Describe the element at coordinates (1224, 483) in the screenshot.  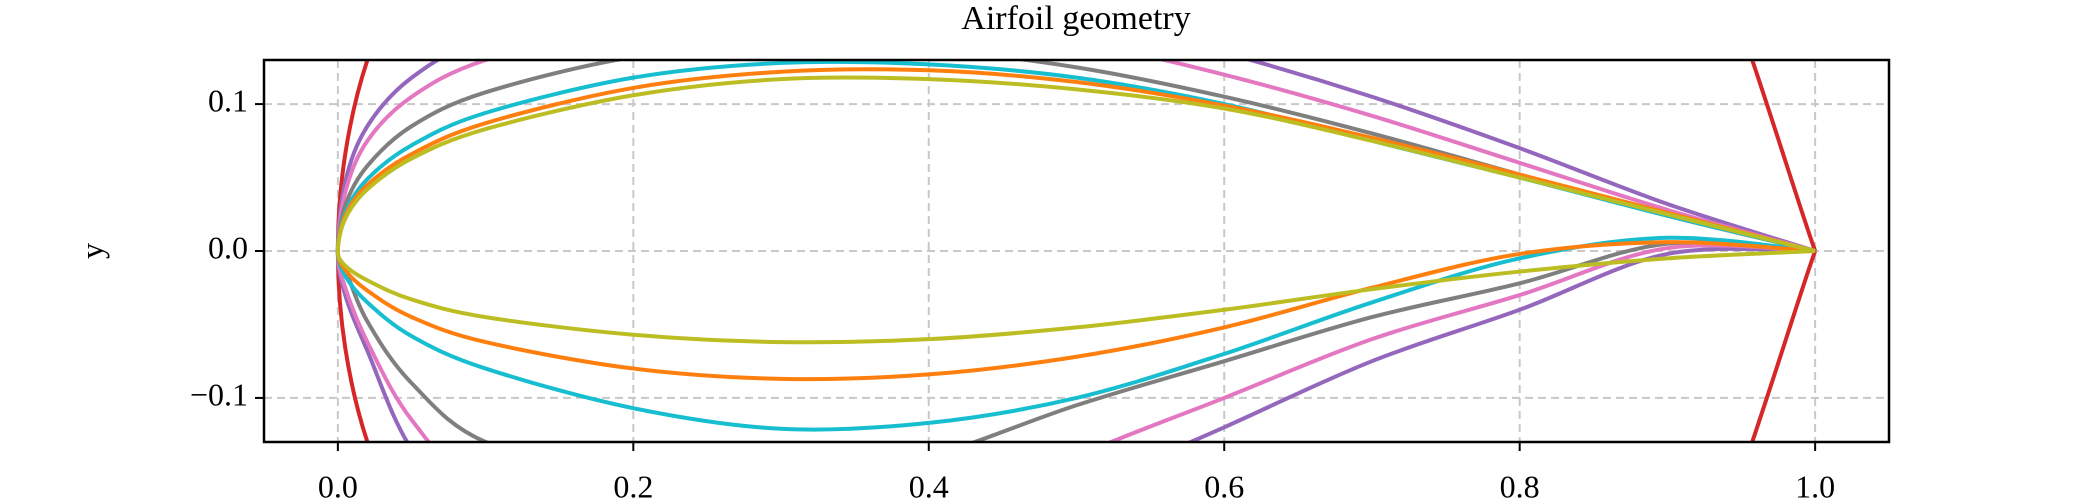
I see `x-tick-label: 0.6` at that location.